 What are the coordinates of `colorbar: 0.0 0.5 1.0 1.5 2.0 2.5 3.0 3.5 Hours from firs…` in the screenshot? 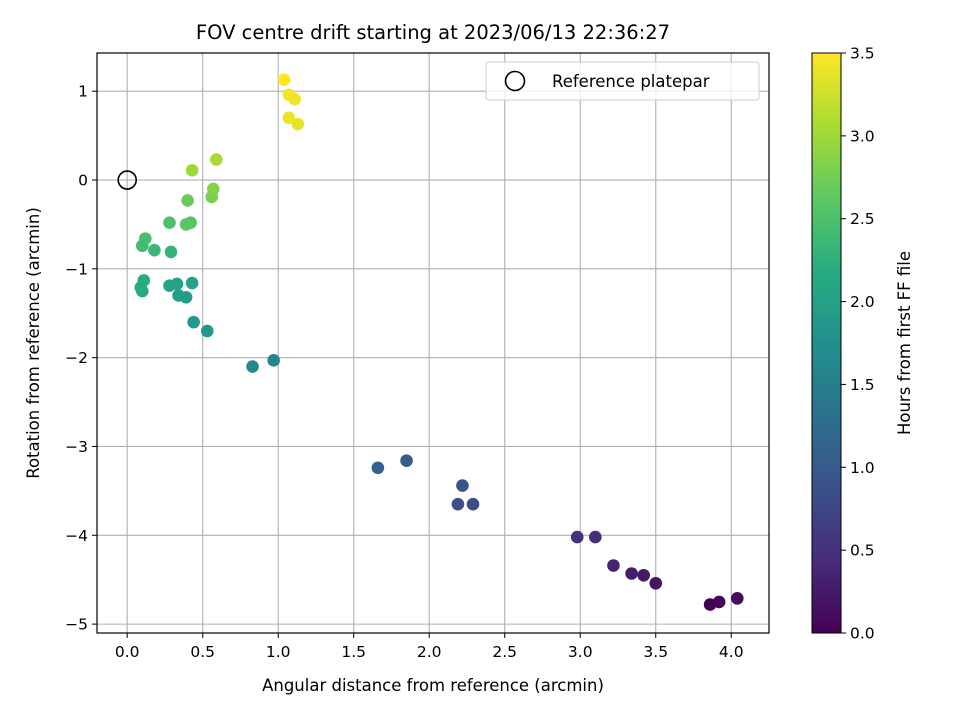 It's located at (862, 344).